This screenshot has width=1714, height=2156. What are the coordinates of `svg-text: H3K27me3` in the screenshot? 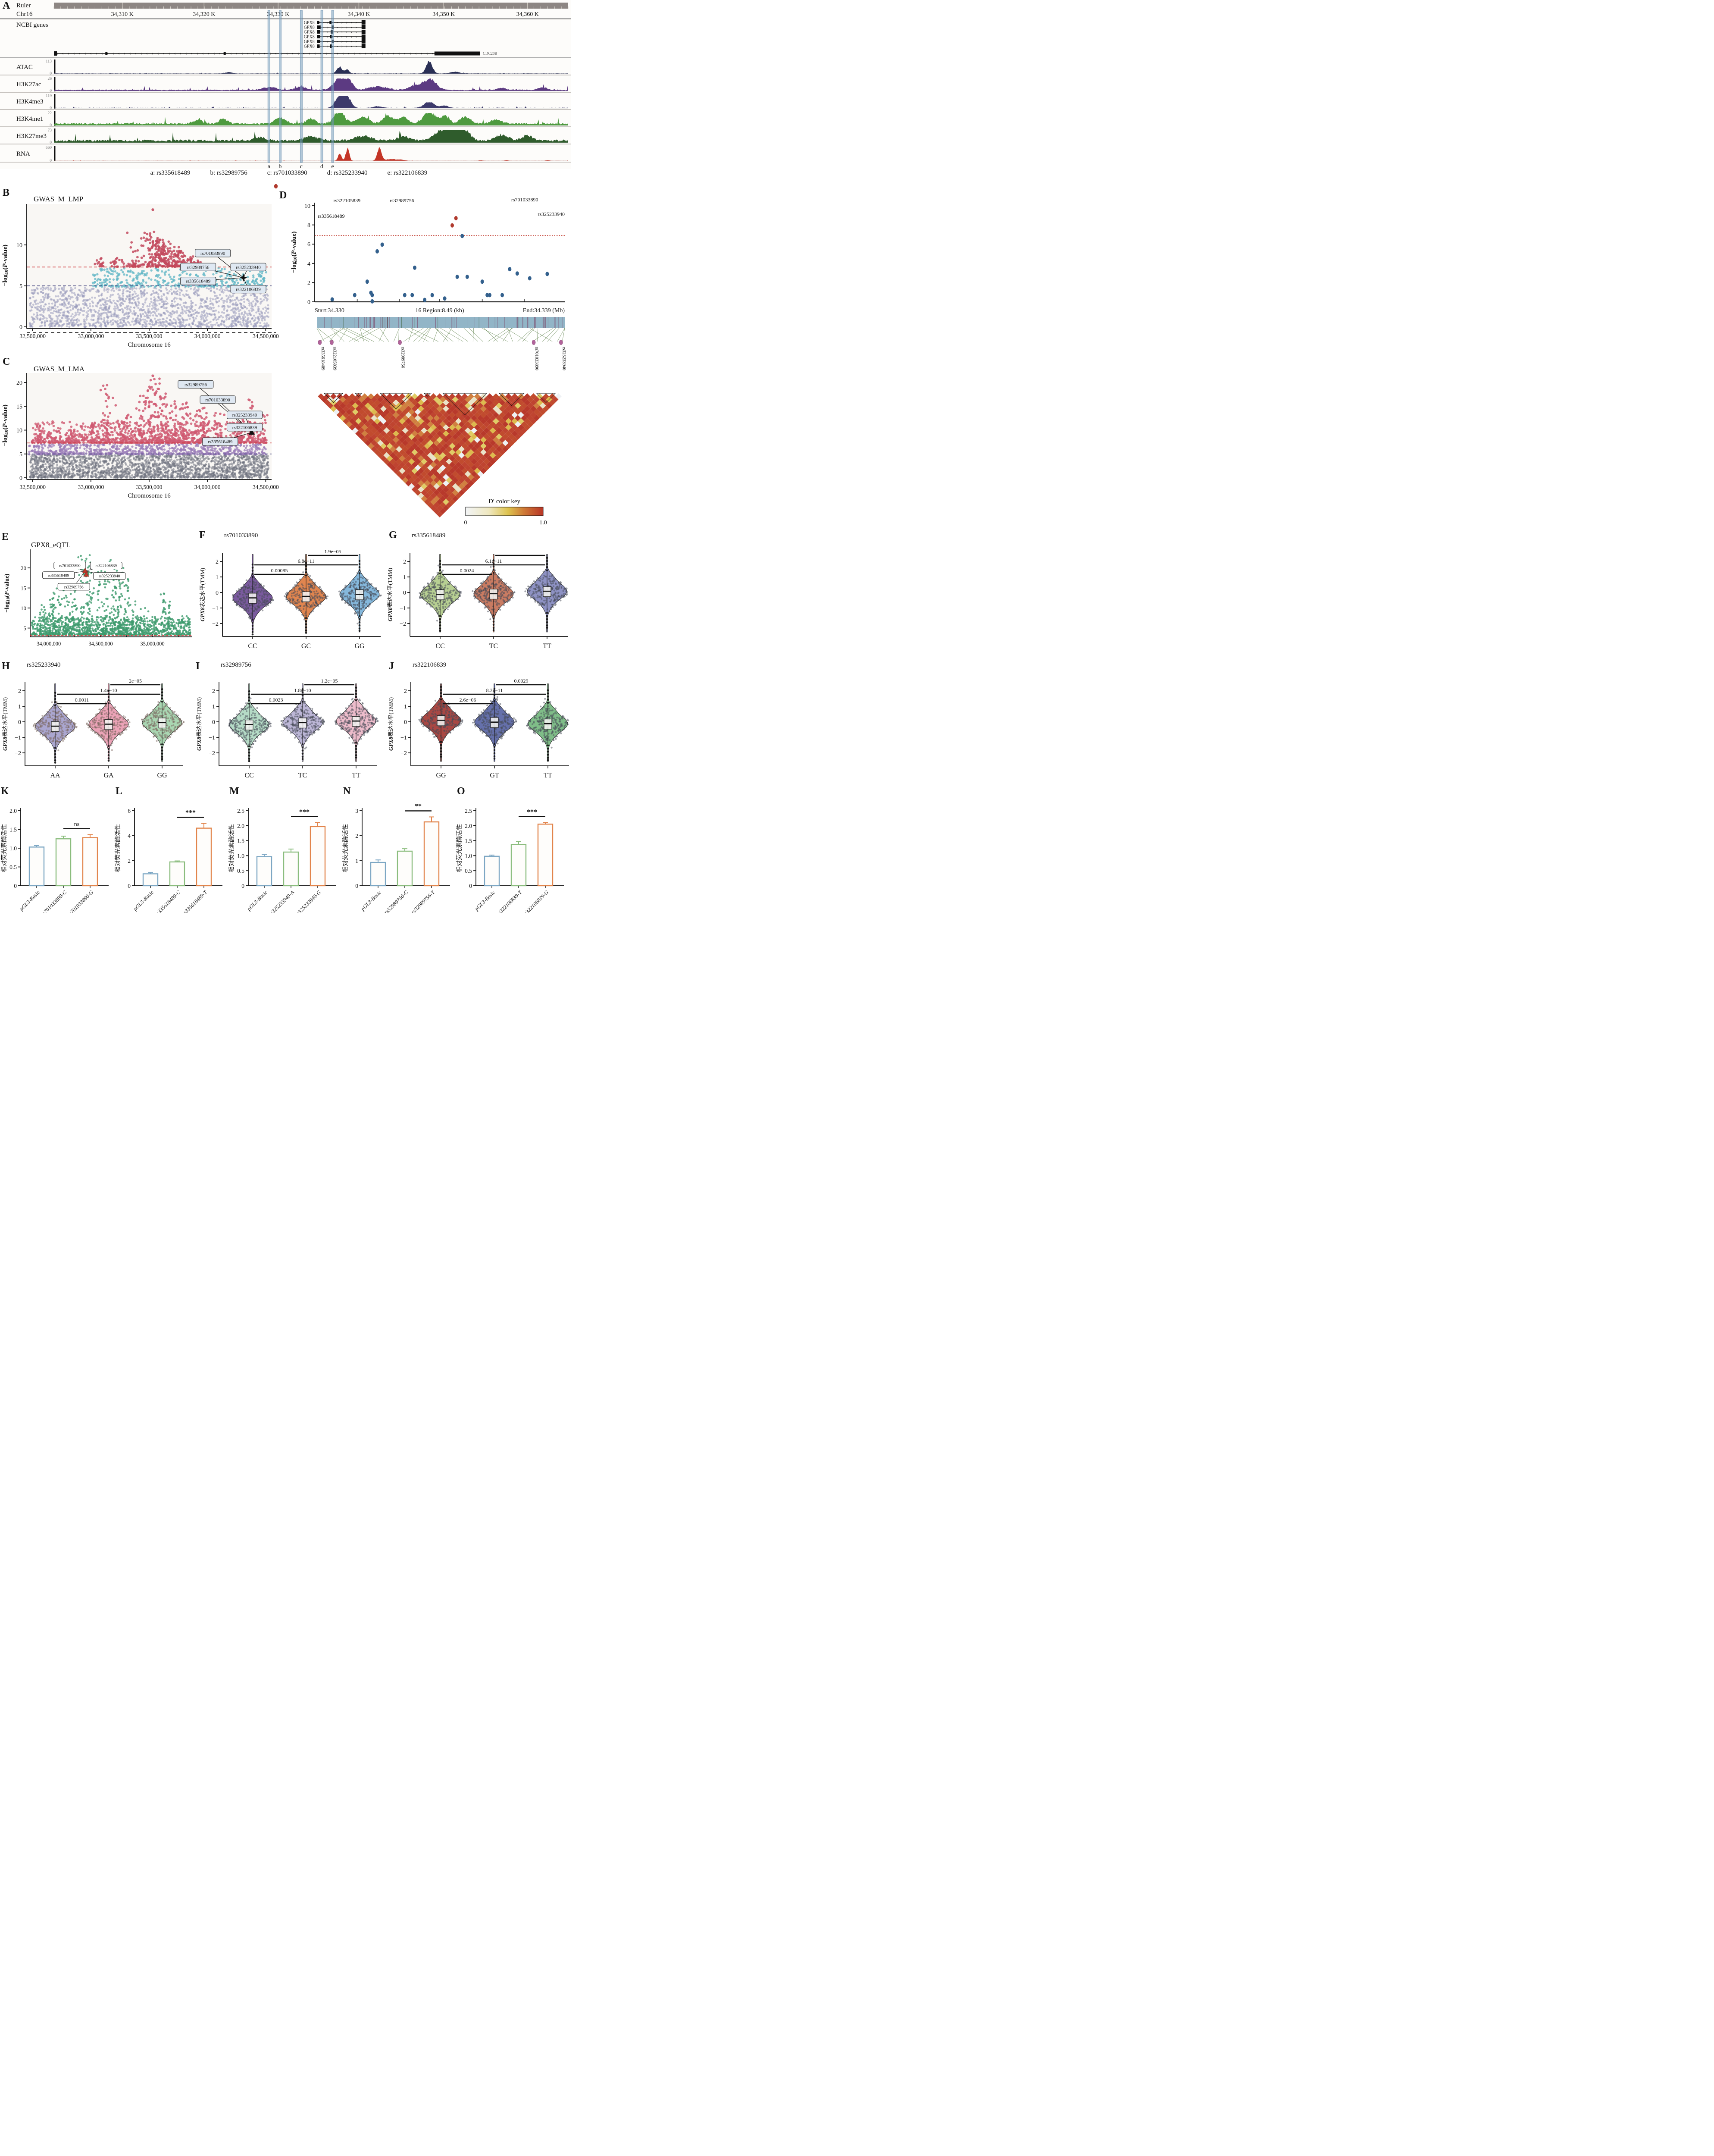 It's located at (31, 136).